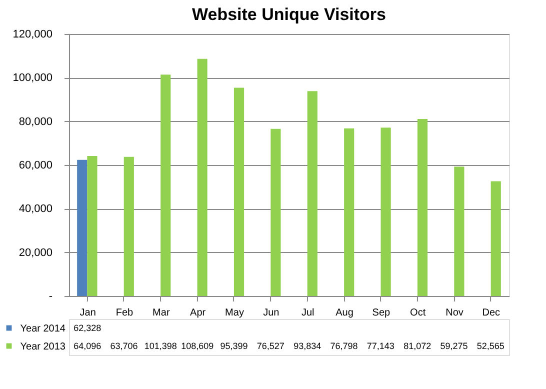 The width and height of the screenshot is (546, 389). What do you see at coordinates (35, 166) in the screenshot?
I see `y-tick-label: 60,000` at bounding box center [35, 166].